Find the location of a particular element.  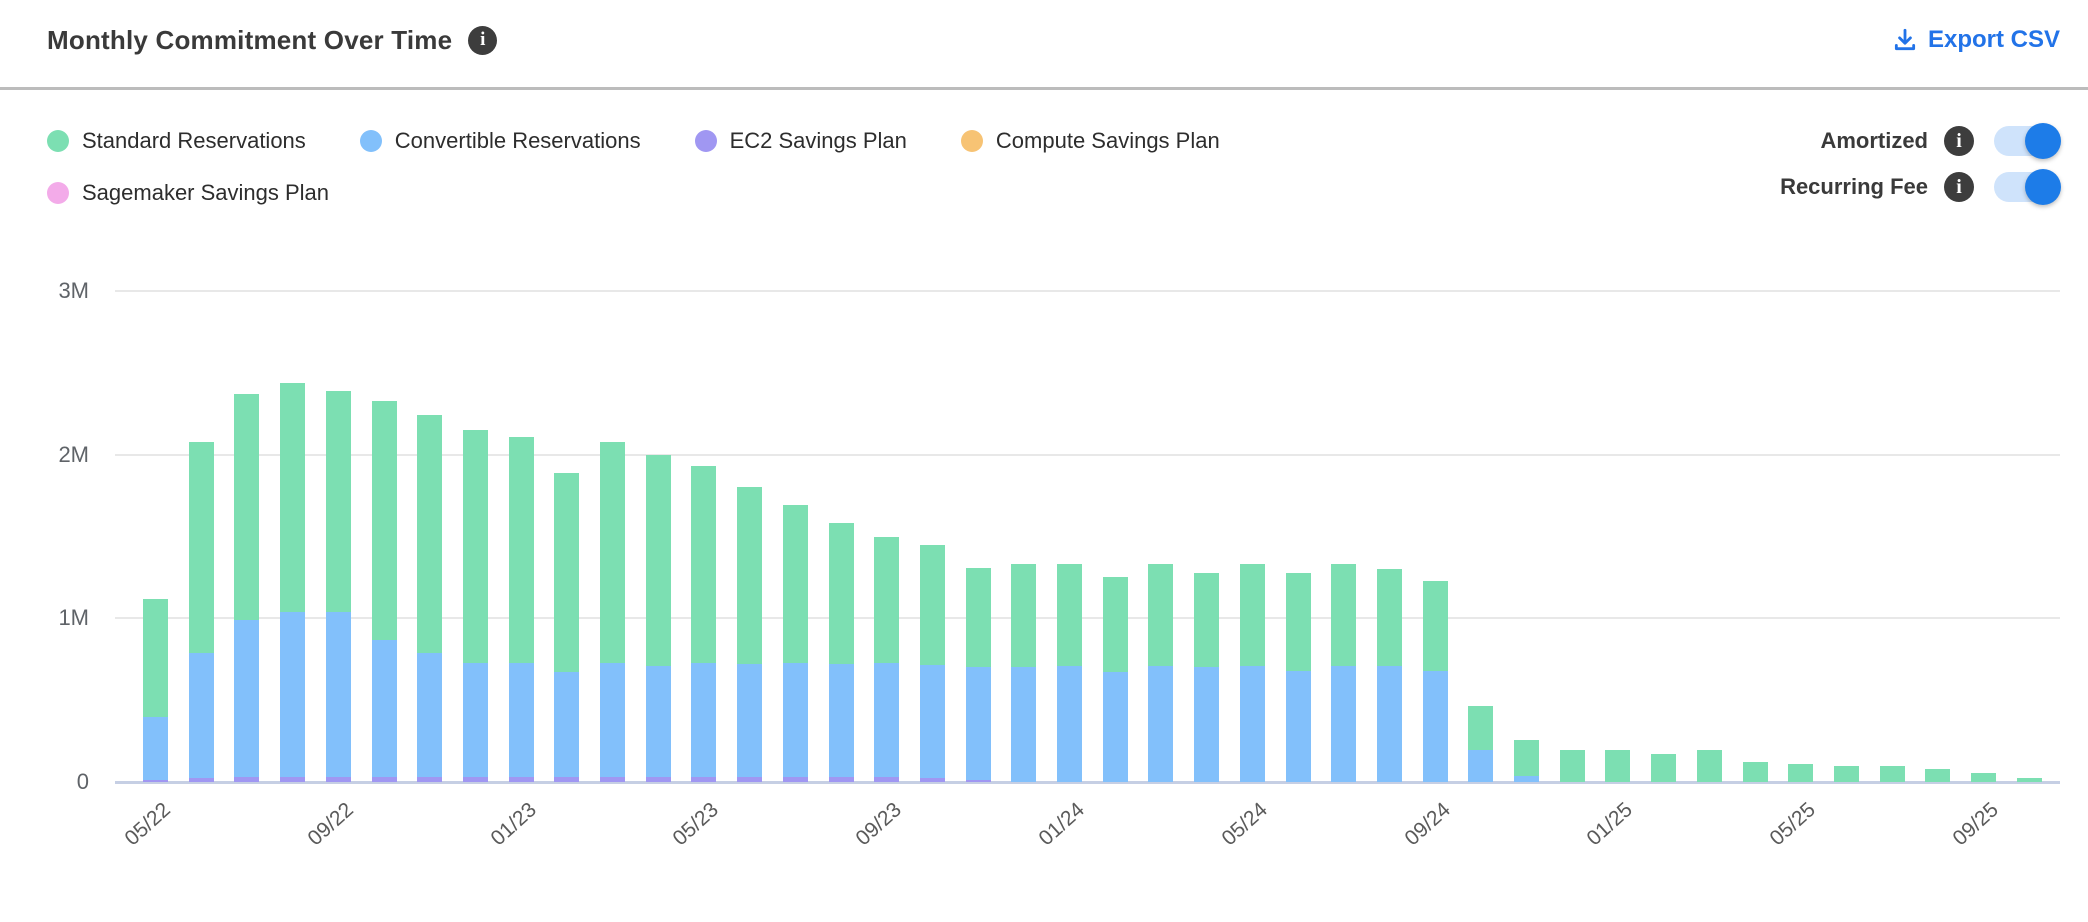

bar-04/25 is located at coordinates (1755, 536).